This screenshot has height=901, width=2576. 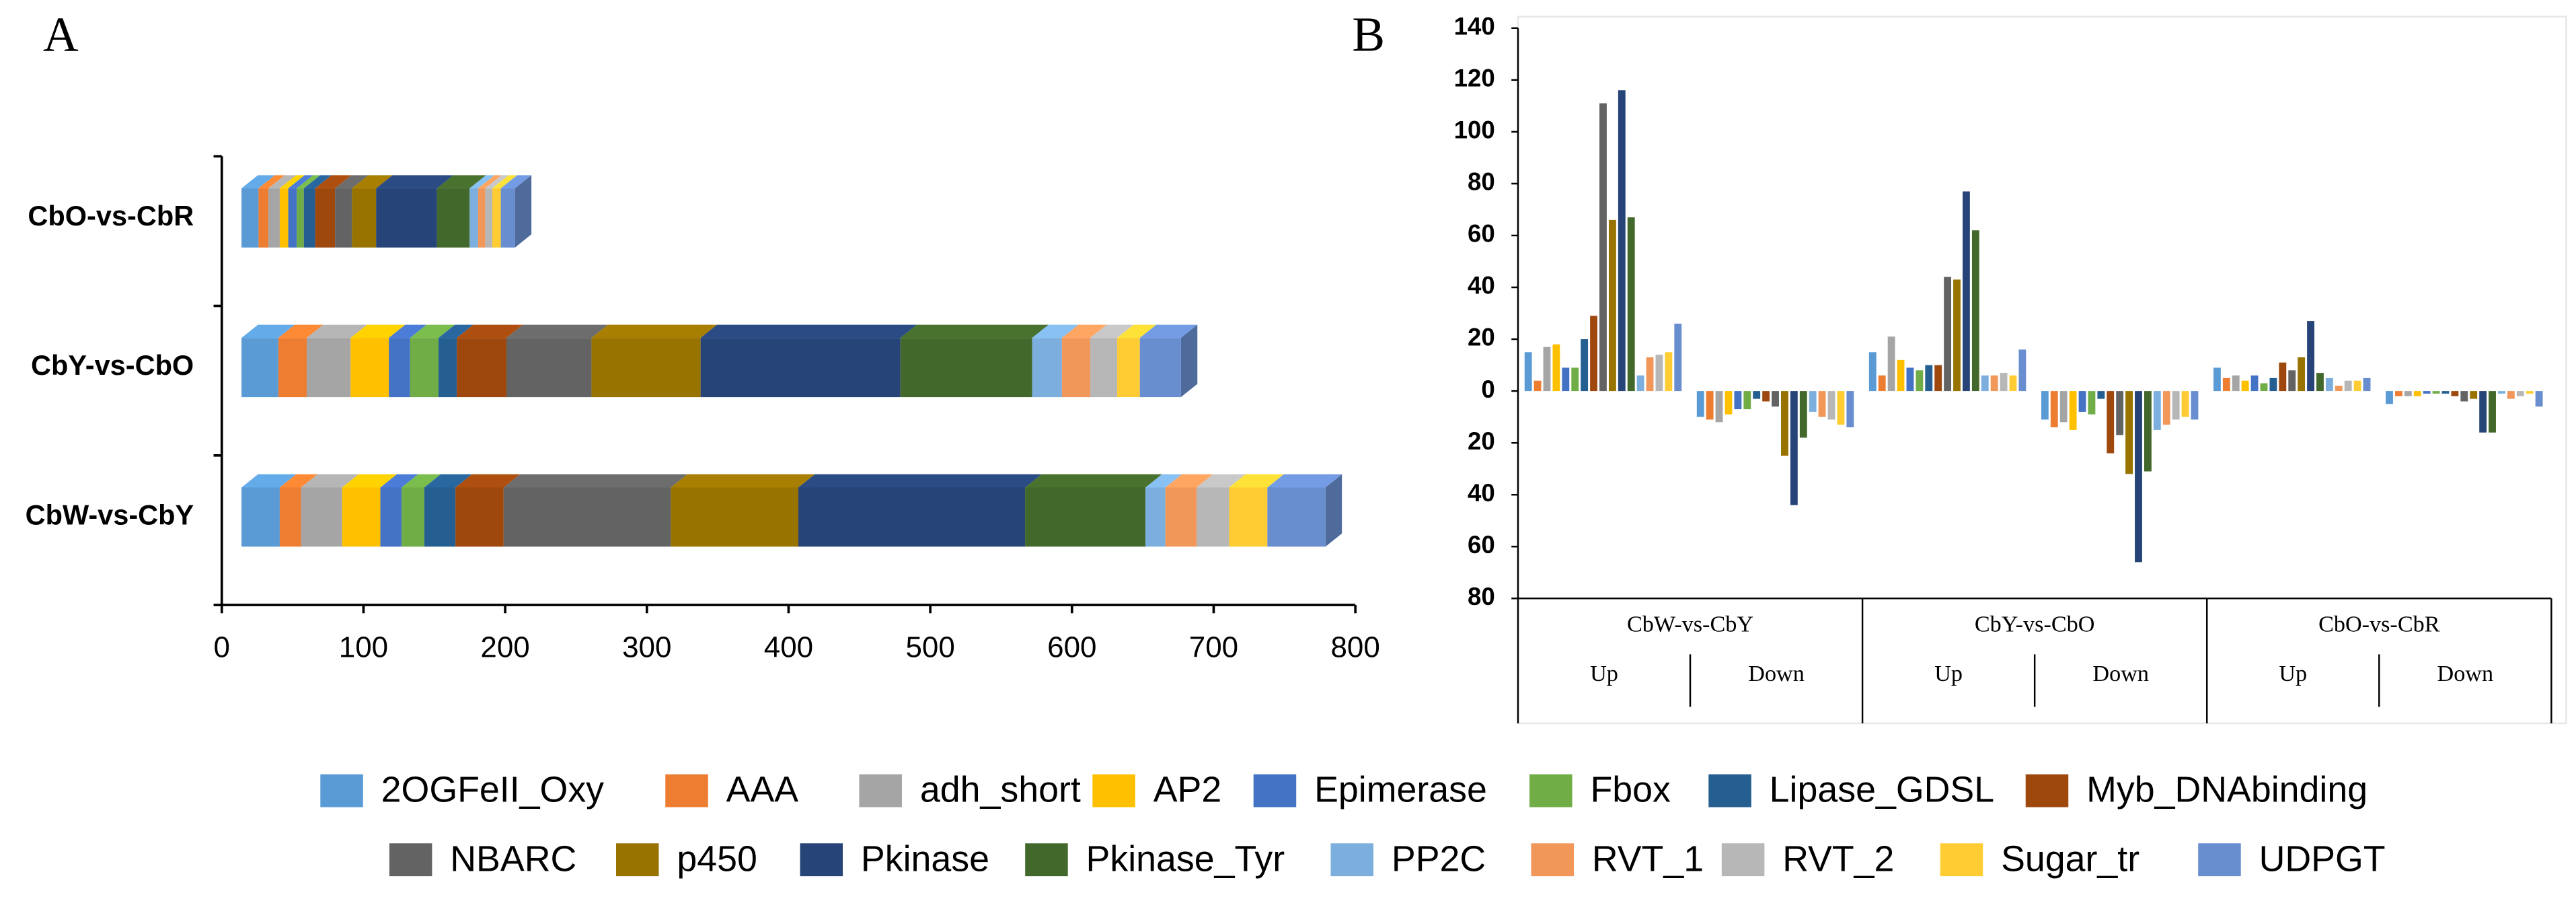 I want to click on legend-label: Pkinase_Tyr, so click(x=1185, y=859).